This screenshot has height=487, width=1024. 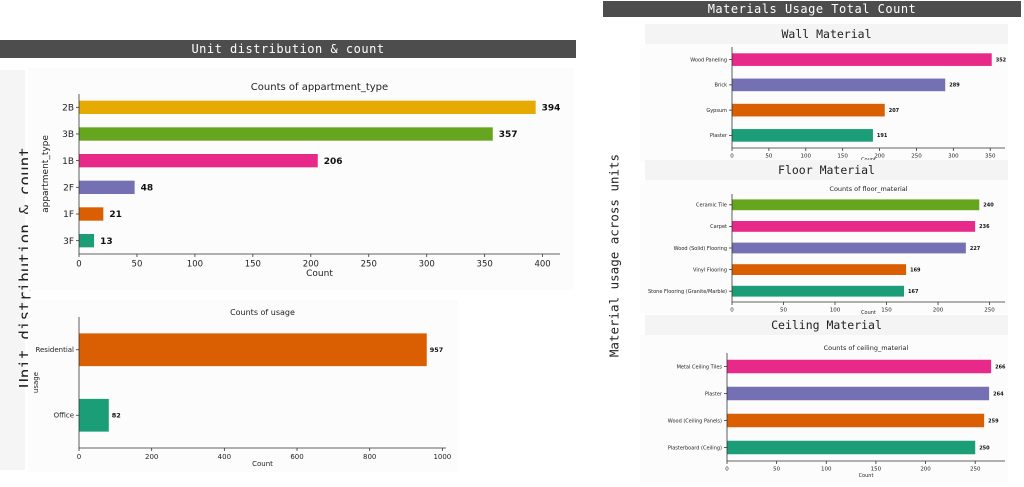 I want to click on bar-value-label: 957, so click(x=437, y=350).